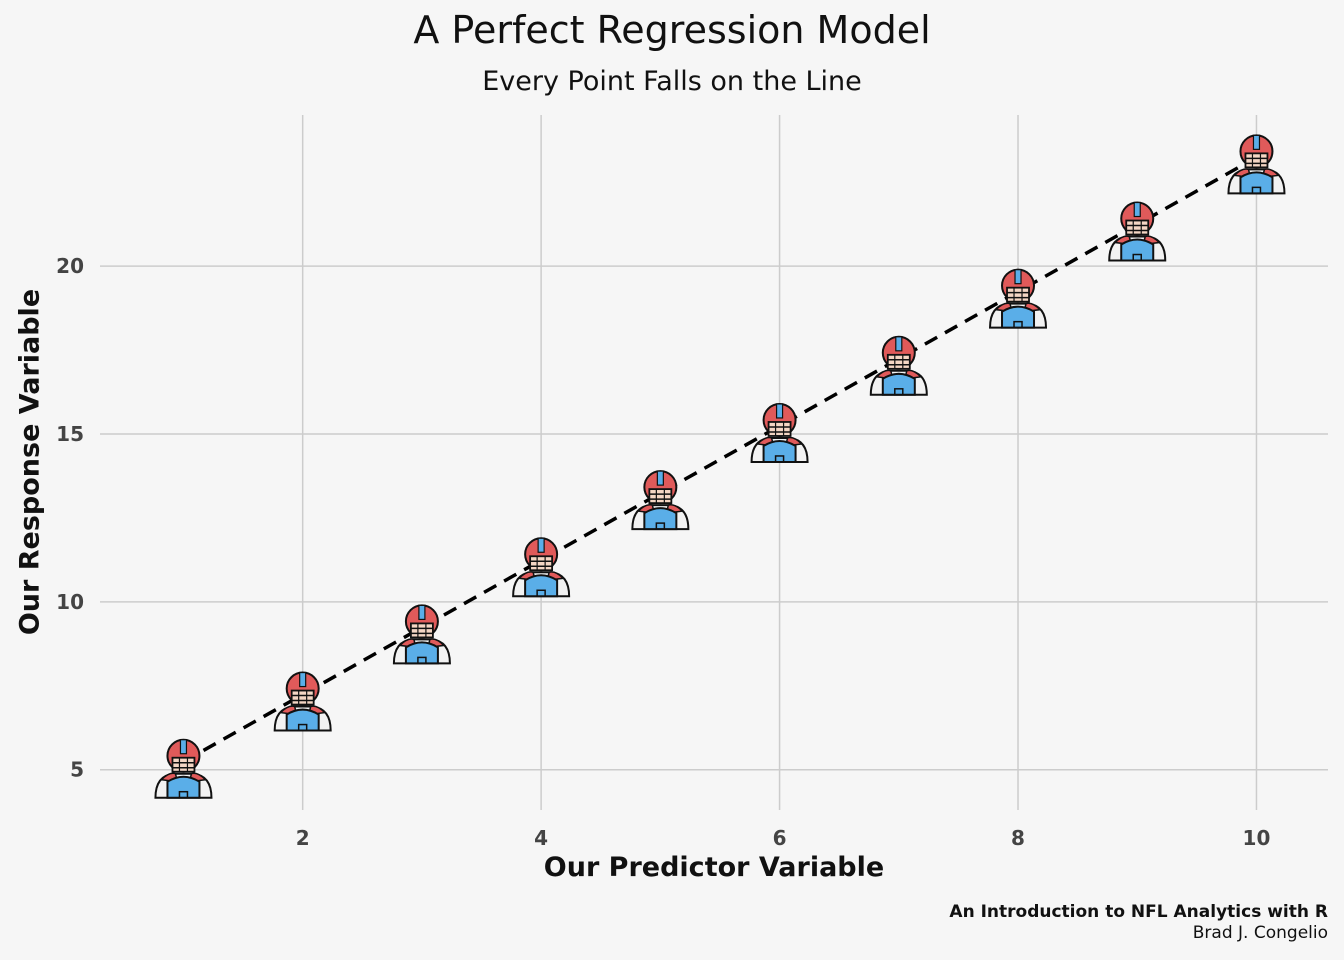 The image size is (1344, 960). What do you see at coordinates (70, 434) in the screenshot?
I see `y-tick-label: 15` at bounding box center [70, 434].